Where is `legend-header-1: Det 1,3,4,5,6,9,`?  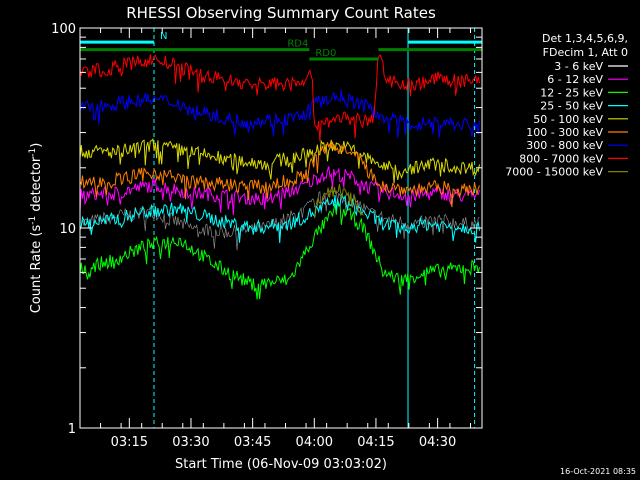
legend-header-1: Det 1,3,4,5,6,9, is located at coordinates (585, 38).